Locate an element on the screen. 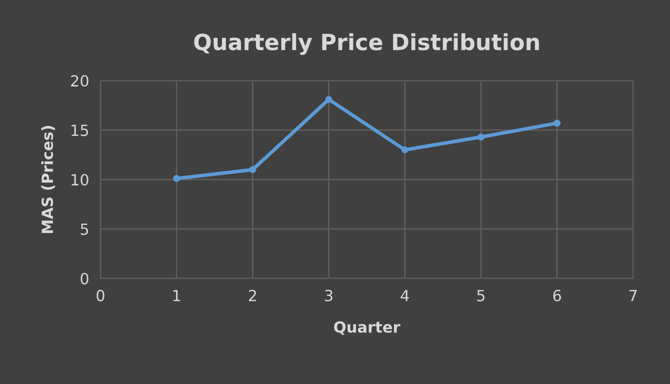  x-tick-label: 0 is located at coordinates (100, 296).